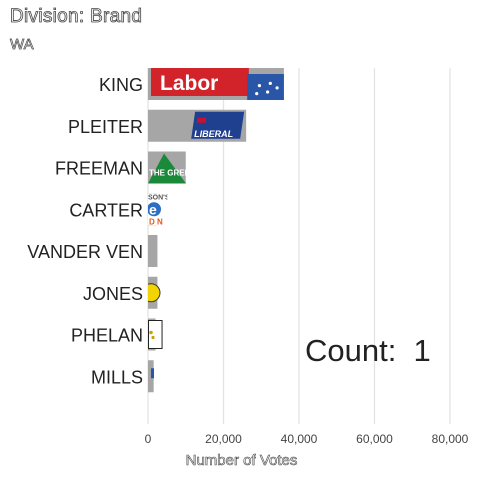 The image size is (480, 480). I want to click on x-tick-label: 40,000, so click(299, 439).